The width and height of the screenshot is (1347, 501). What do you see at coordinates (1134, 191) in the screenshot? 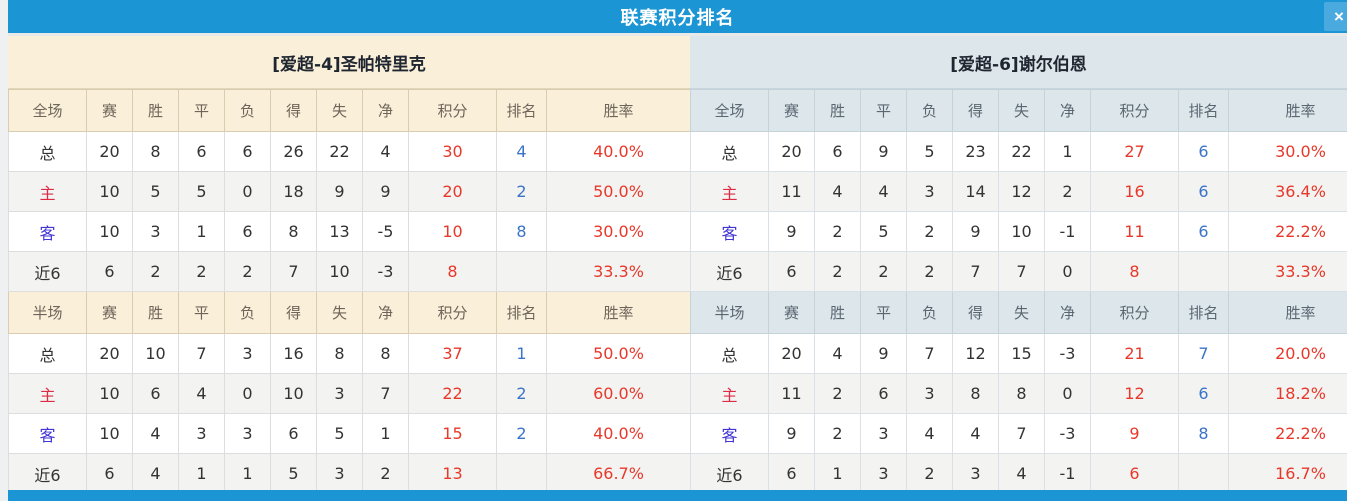
I see `points-value: 16` at bounding box center [1134, 191].